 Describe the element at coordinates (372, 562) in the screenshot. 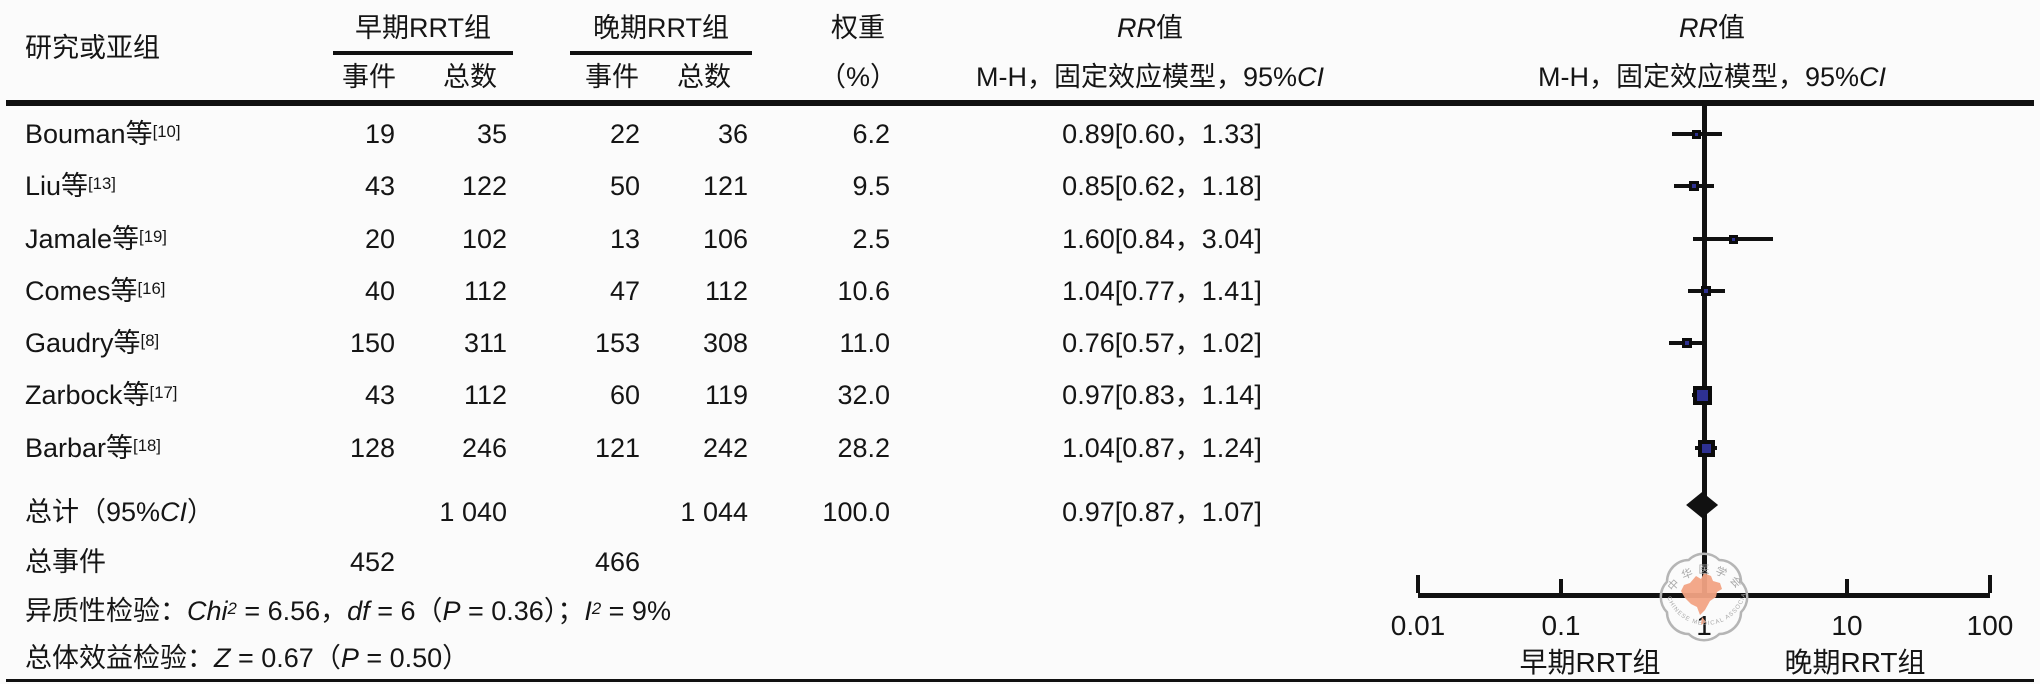

I see `group1-events-sum: 452` at that location.